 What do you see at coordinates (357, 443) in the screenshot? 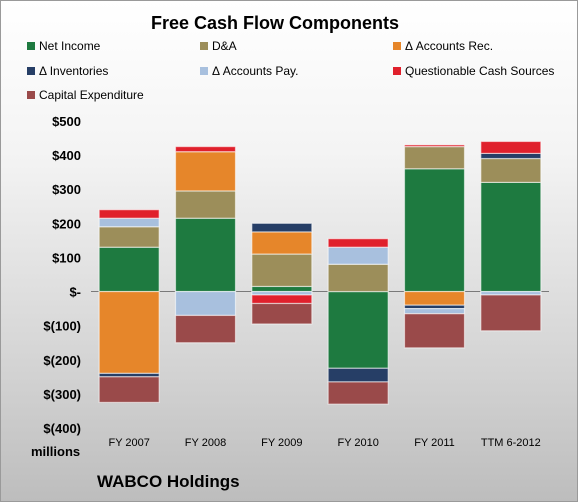
I see `x-tick-label: FY 2010` at bounding box center [357, 443].